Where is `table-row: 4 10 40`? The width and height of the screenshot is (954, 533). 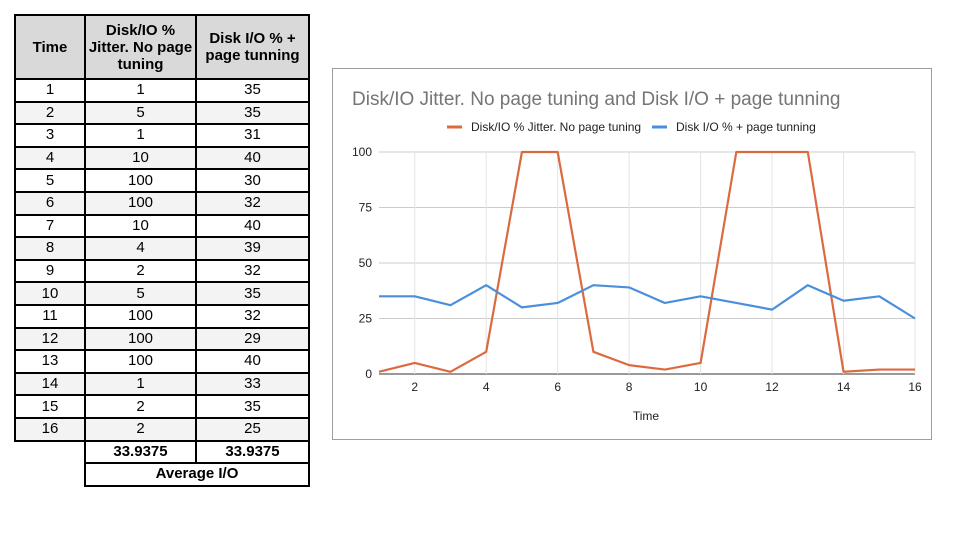
table-row: 4 10 40 is located at coordinates (162, 158).